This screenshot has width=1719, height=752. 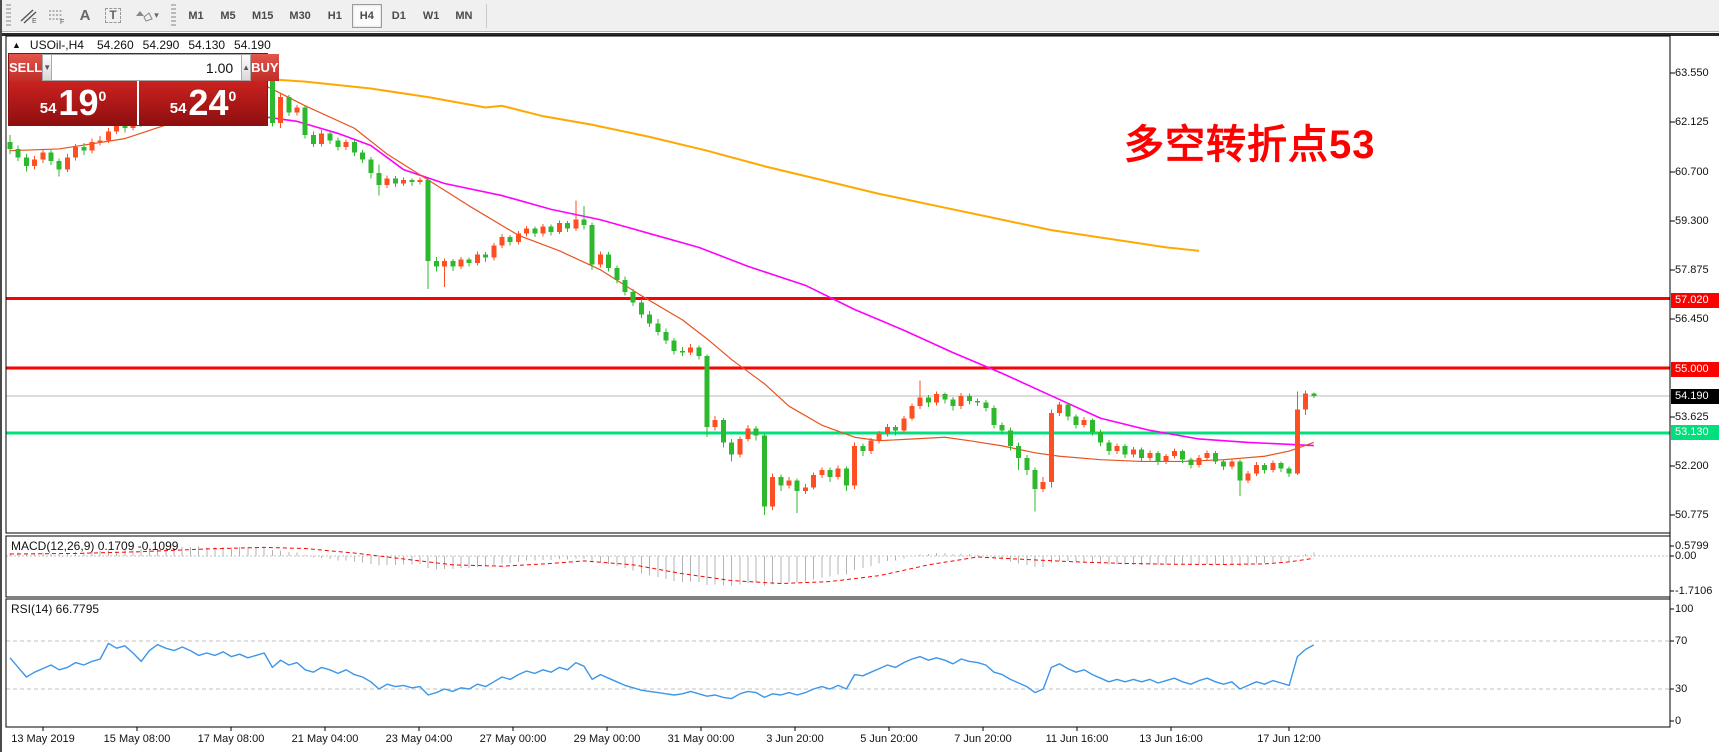 What do you see at coordinates (57, 16) in the screenshot?
I see `fibonacci-icon: F` at bounding box center [57, 16].